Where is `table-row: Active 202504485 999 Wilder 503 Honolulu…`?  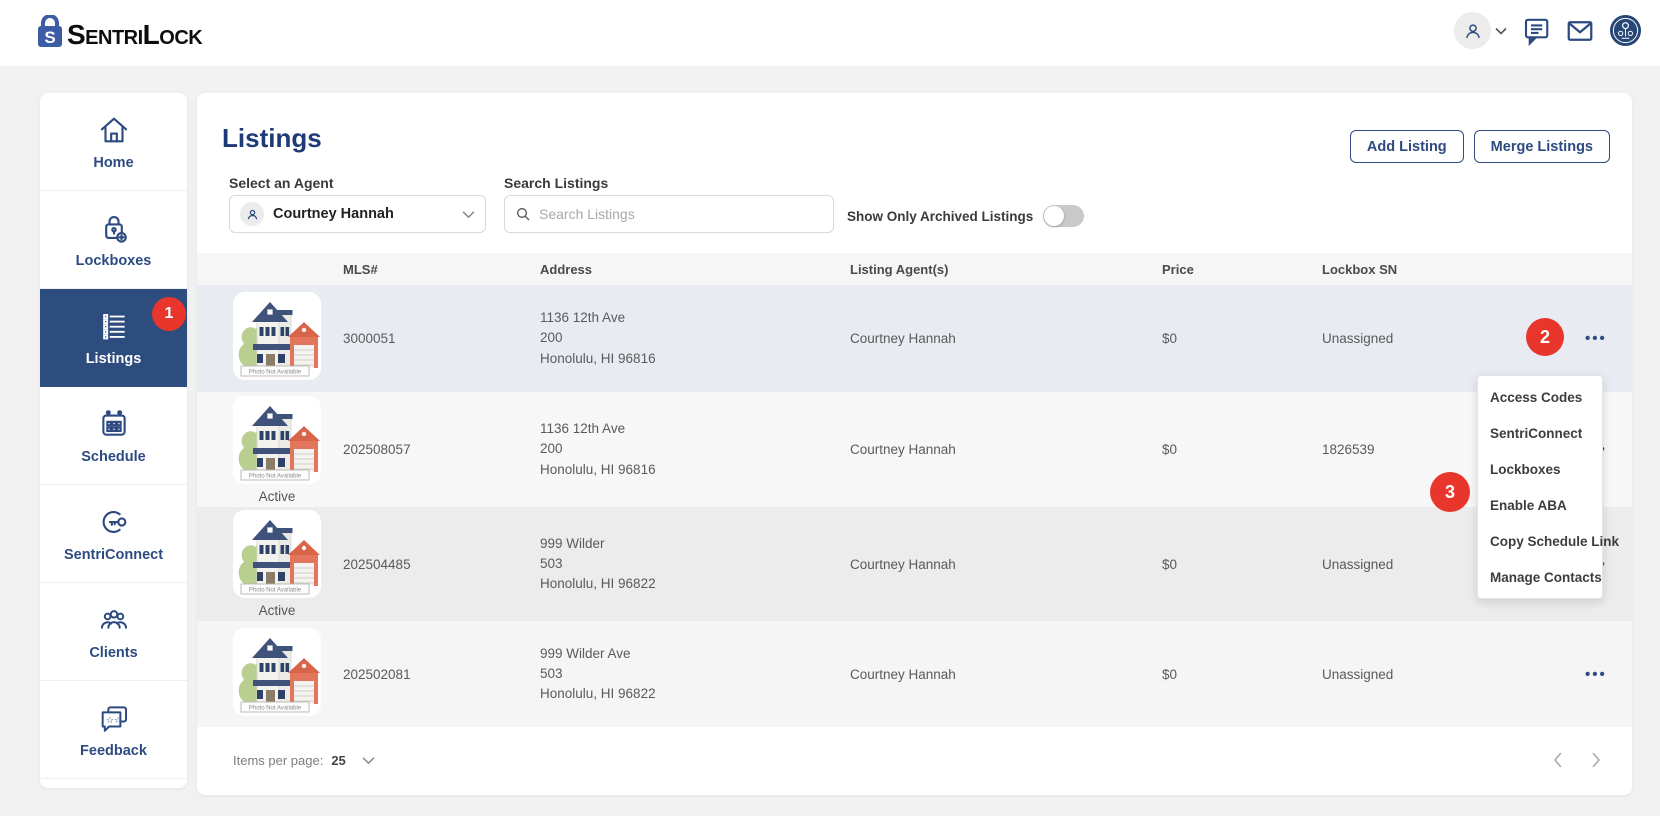 table-row: Active 202504485 999 Wilder 503 Honolulu… is located at coordinates (914, 564).